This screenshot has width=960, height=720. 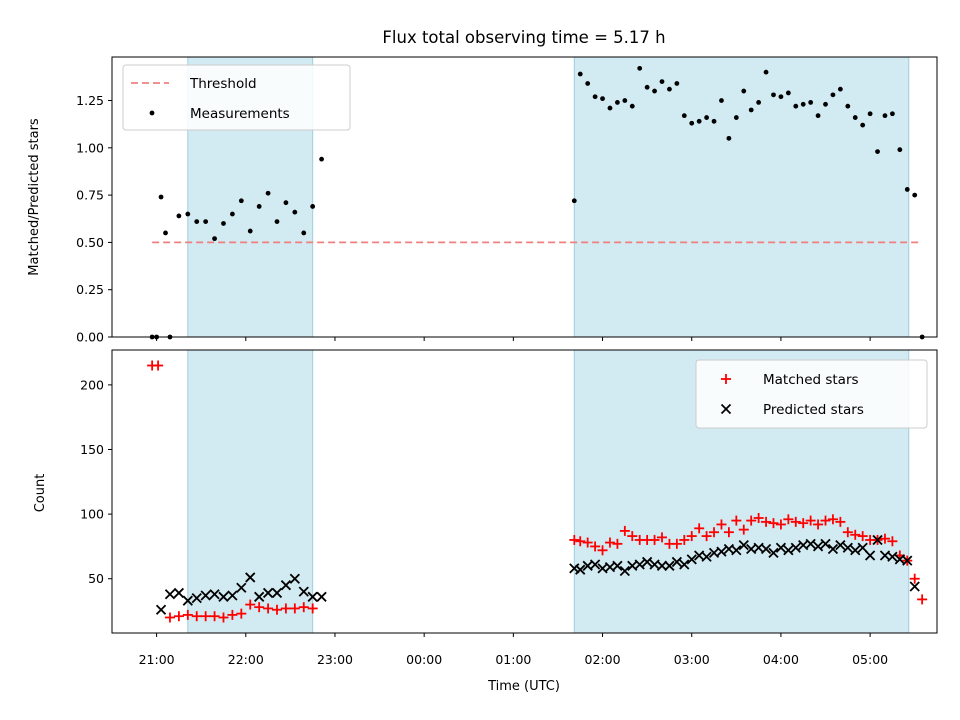 What do you see at coordinates (223, 84) in the screenshot?
I see `legend-label: Threshold` at bounding box center [223, 84].